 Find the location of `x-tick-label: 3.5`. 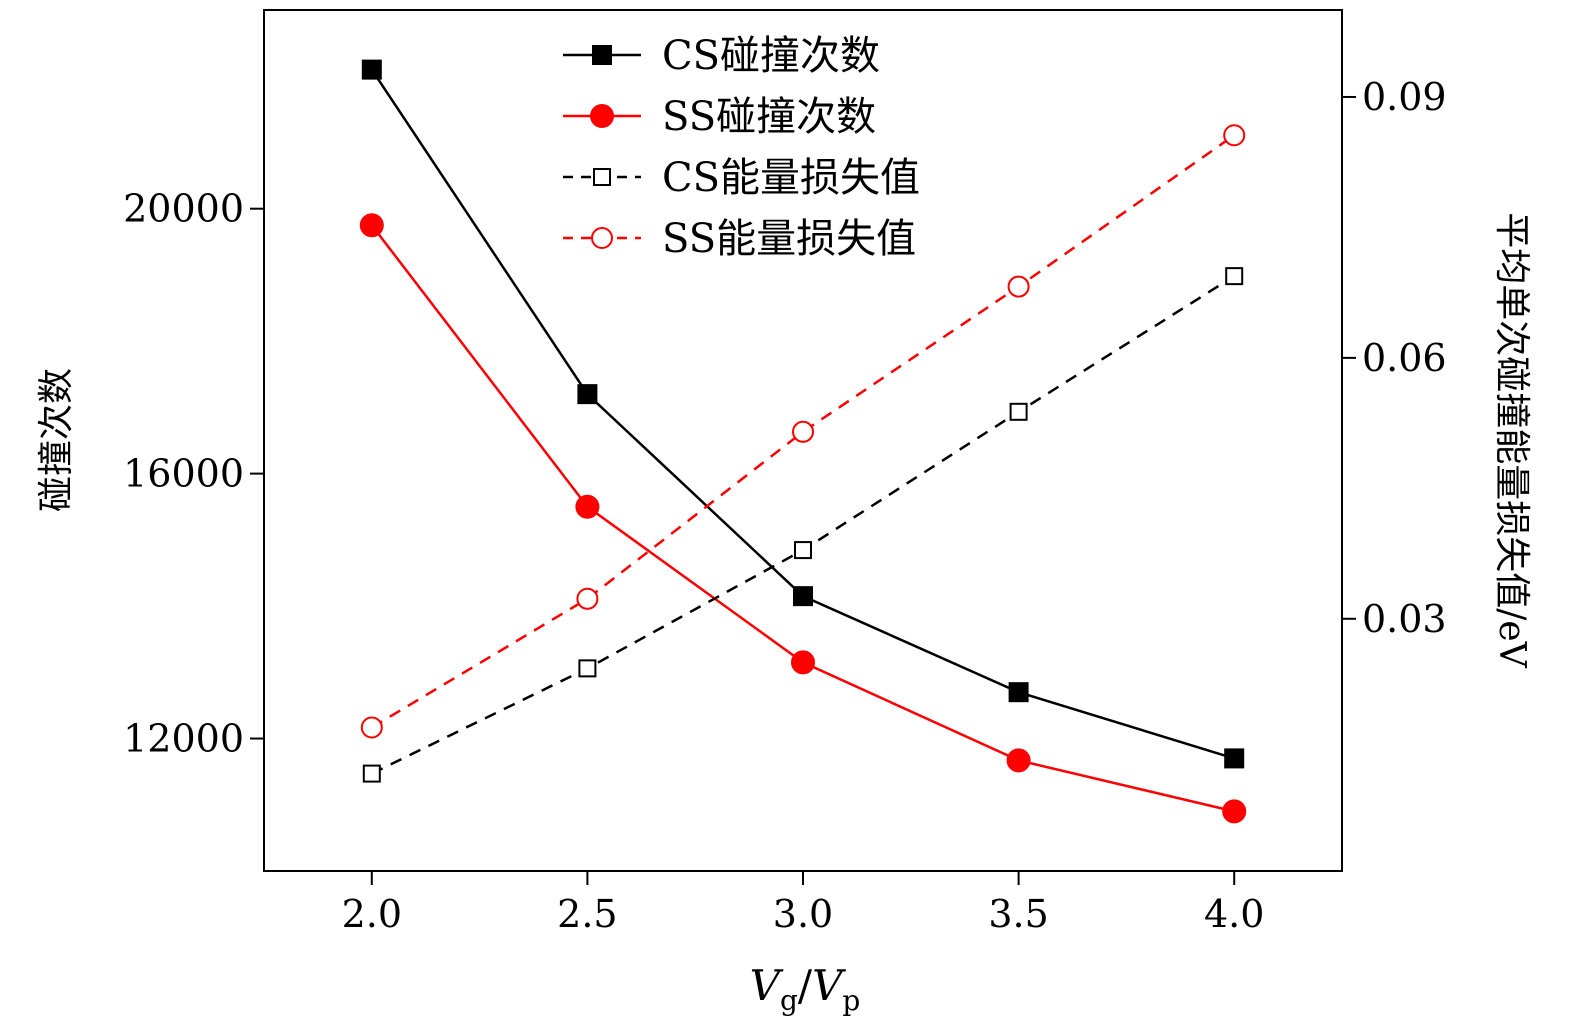

x-tick-label: 3.5 is located at coordinates (1018, 914).